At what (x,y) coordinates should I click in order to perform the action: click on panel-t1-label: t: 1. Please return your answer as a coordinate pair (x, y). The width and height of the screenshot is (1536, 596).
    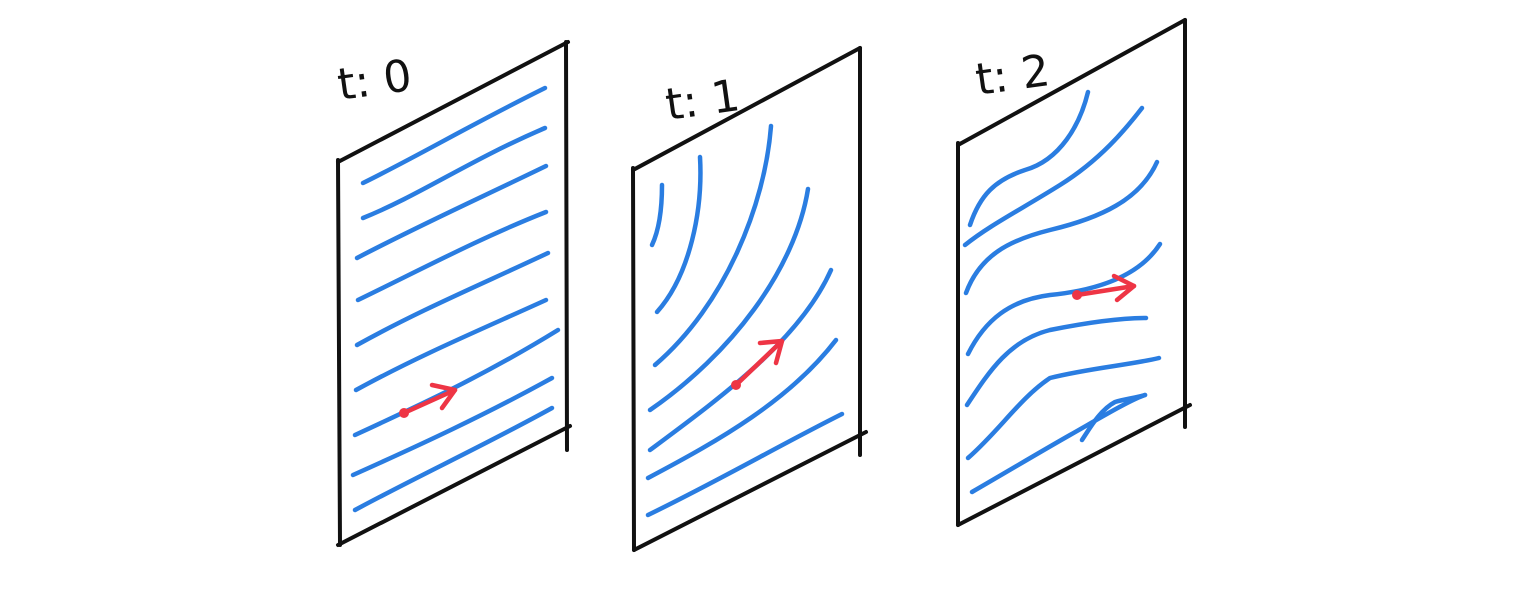
    Looking at the image, I should click on (702, 100).